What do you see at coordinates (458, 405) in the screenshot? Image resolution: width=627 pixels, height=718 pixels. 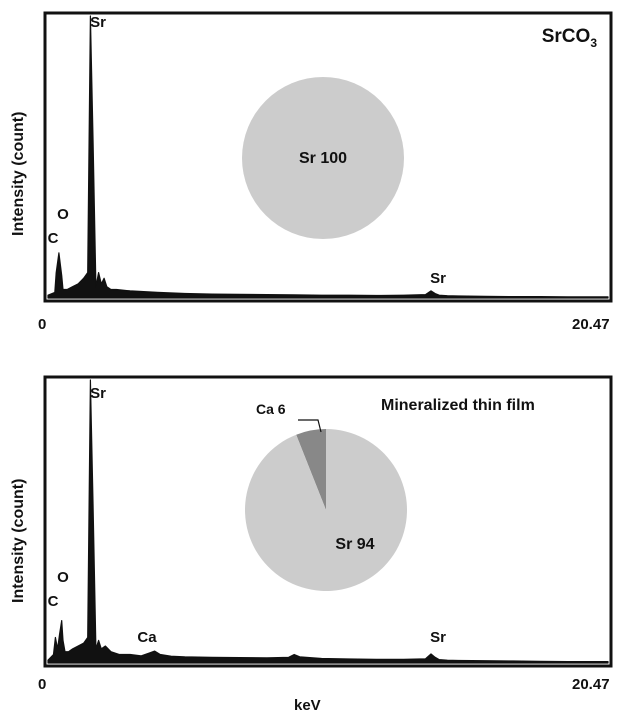 I see `panel-title: Mineralized thin film` at bounding box center [458, 405].